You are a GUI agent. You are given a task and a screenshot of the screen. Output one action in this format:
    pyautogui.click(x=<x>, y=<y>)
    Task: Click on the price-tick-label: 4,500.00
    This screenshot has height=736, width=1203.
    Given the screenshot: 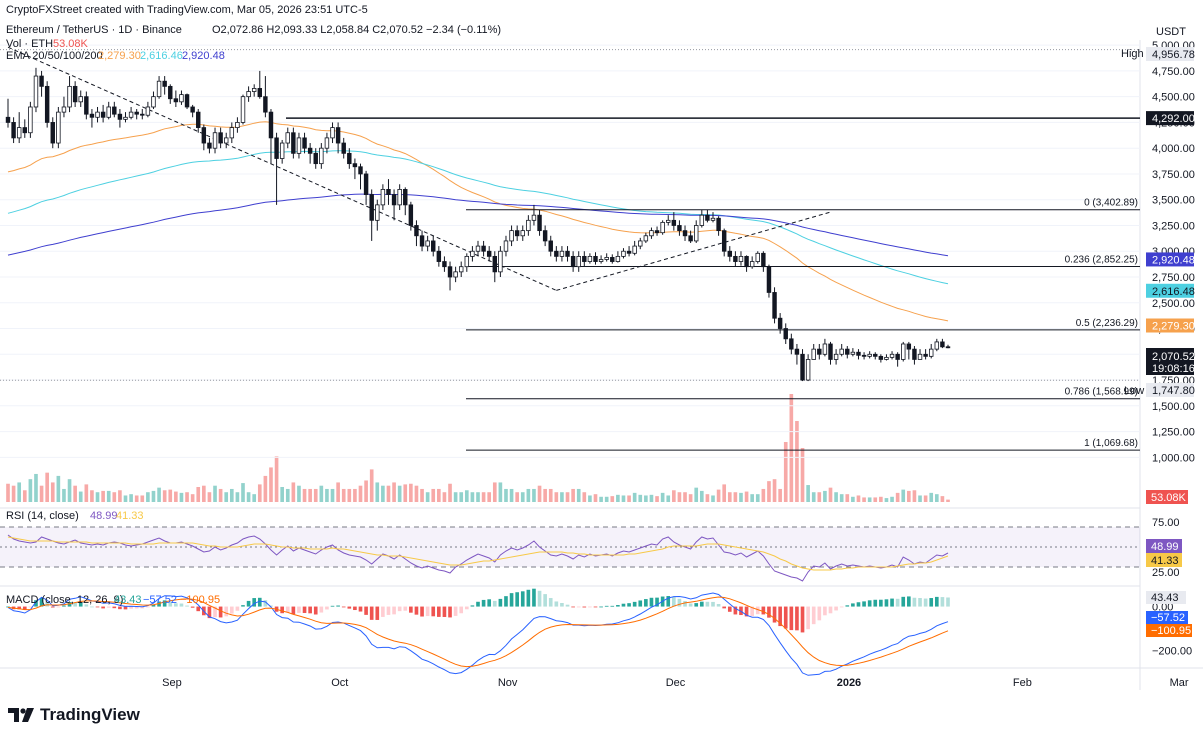 What is the action you would take?
    pyautogui.click(x=1173, y=98)
    